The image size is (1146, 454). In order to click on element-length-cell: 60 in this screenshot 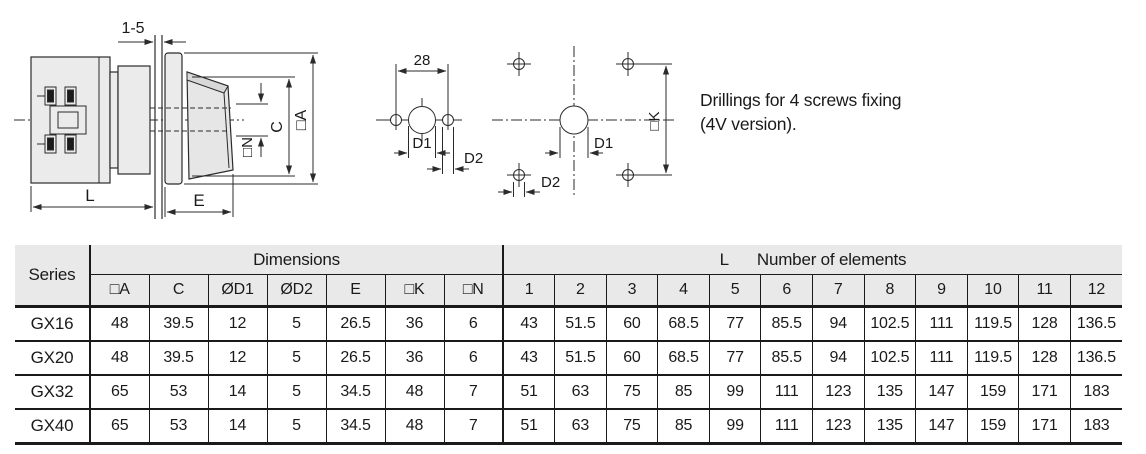, I will do `click(632, 358)`.